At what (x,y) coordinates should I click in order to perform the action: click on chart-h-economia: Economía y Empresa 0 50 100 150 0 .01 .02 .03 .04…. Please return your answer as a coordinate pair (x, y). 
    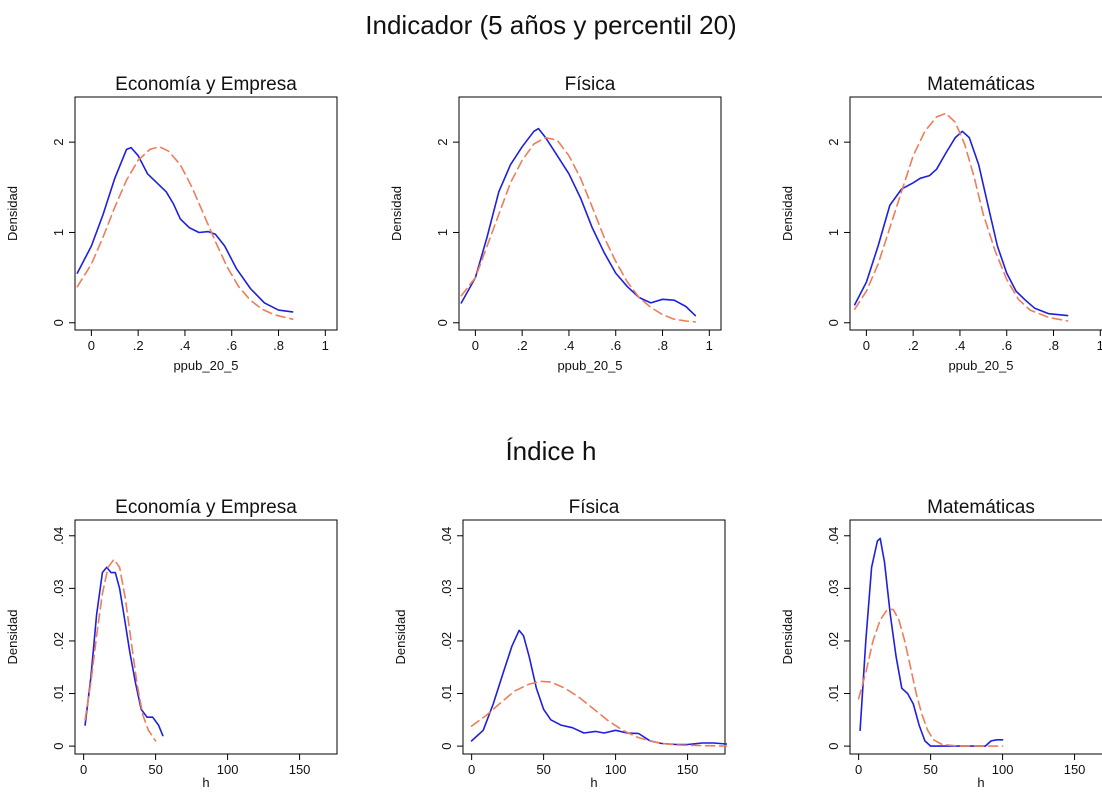
    Looking at the image, I should click on (171, 643).